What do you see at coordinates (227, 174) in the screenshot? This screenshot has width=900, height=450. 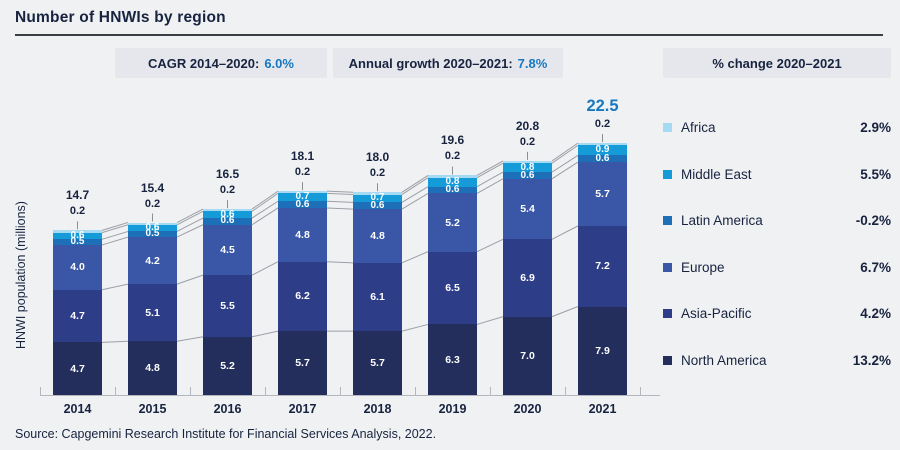 I see `bar-total-label: 16.5` at bounding box center [227, 174].